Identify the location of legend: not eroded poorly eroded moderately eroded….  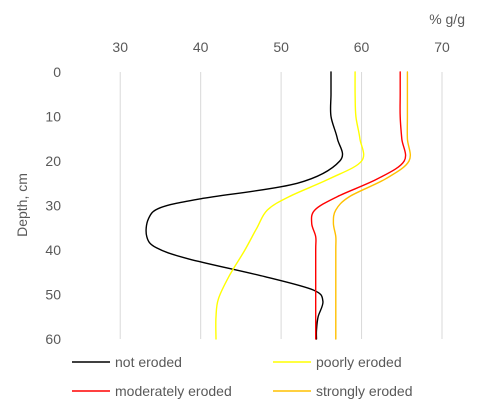
(242, 376).